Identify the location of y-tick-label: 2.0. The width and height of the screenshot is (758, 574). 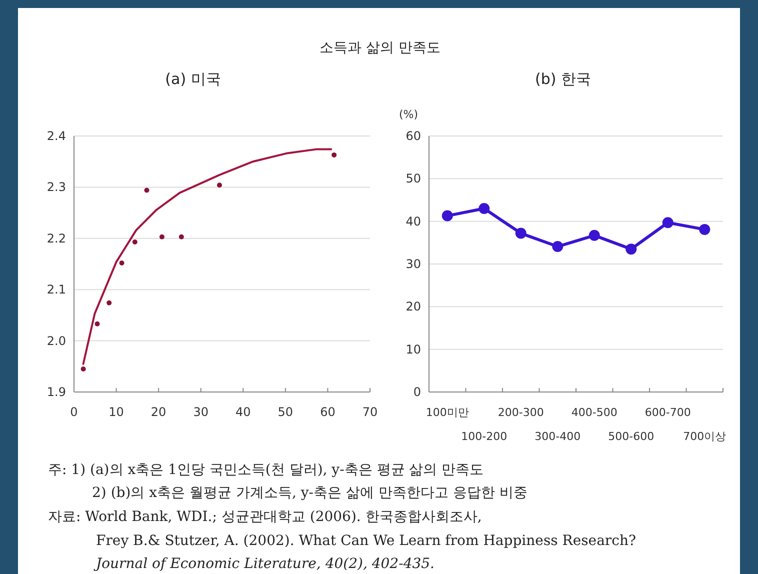
(56, 341).